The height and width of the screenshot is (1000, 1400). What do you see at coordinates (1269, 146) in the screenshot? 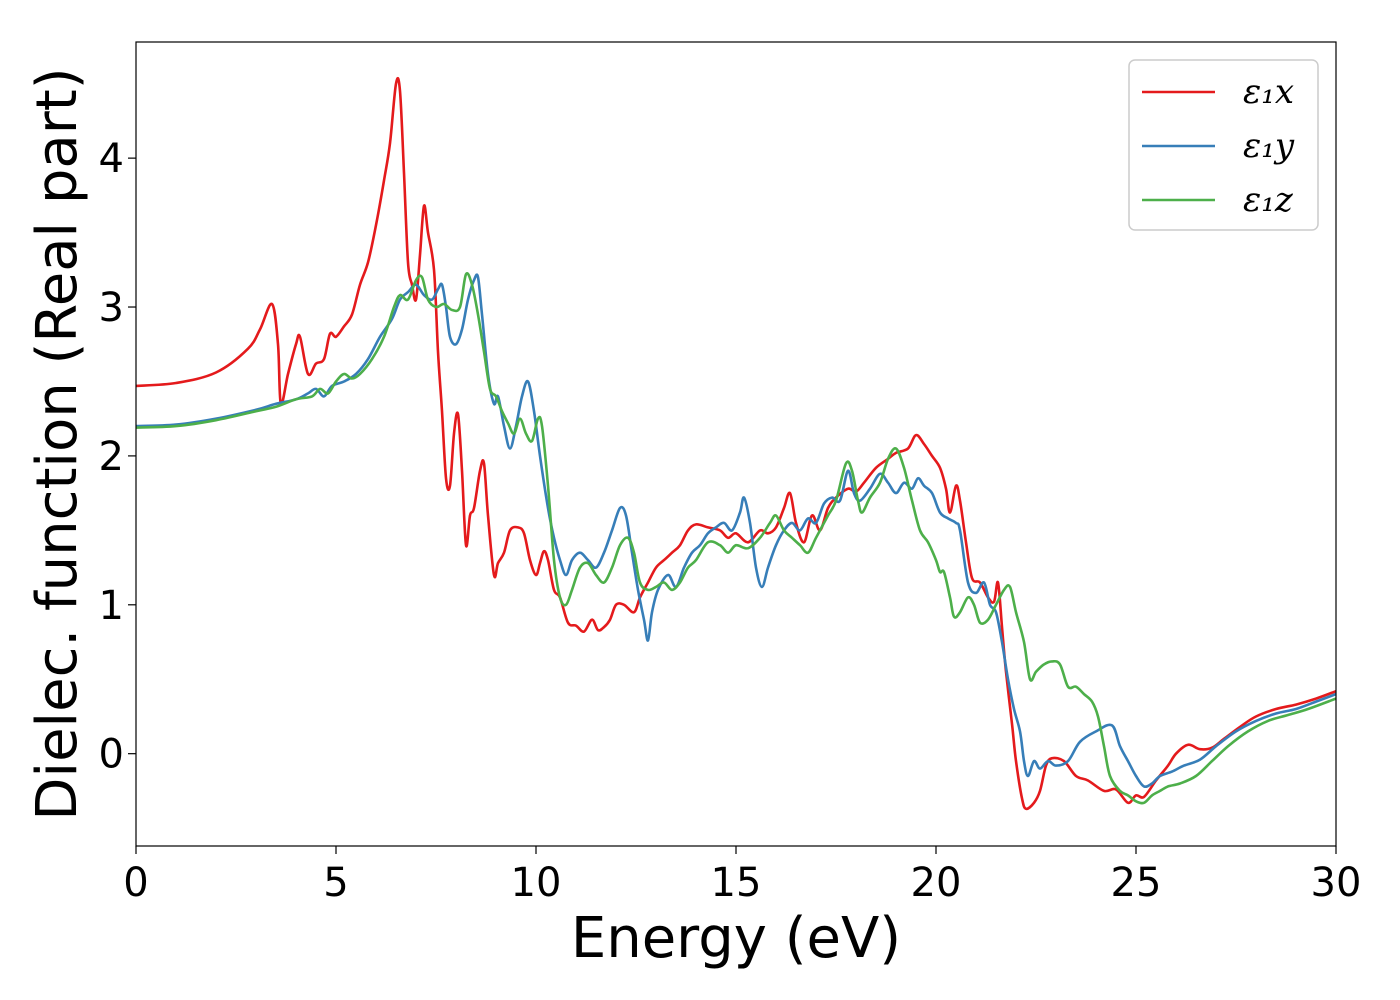
I see `legend-label-eps1y: ε₁y` at bounding box center [1269, 146].